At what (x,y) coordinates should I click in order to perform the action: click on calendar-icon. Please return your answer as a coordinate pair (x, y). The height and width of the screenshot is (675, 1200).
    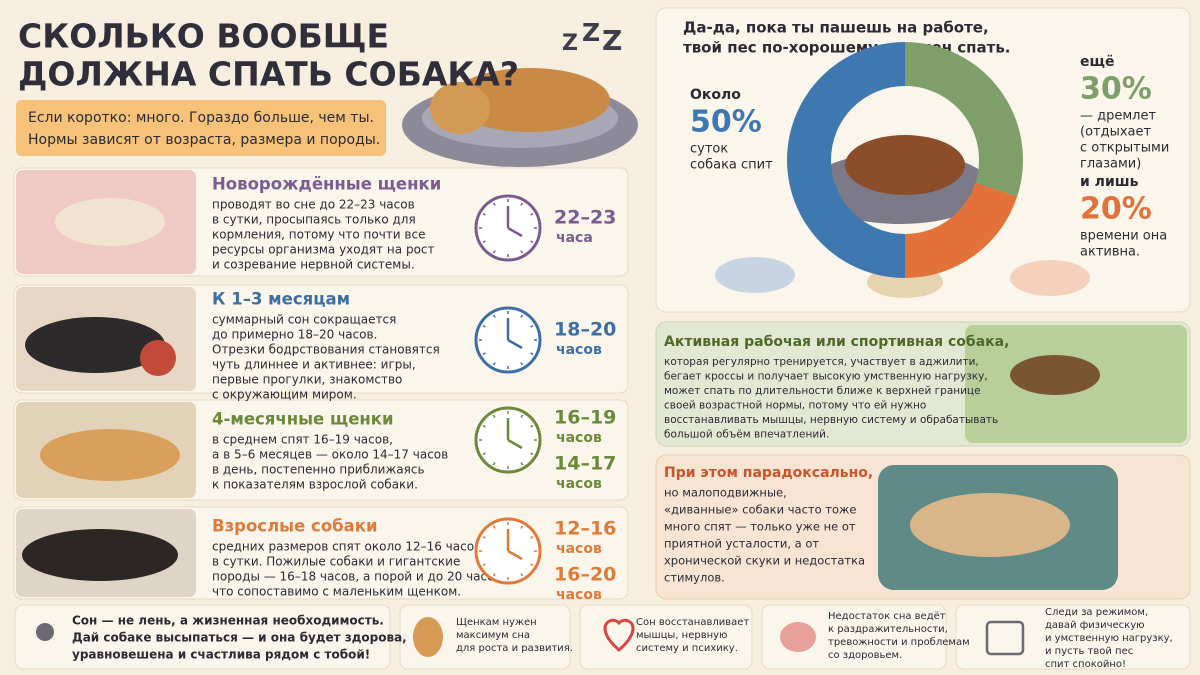
    Looking at the image, I should click on (1005, 638).